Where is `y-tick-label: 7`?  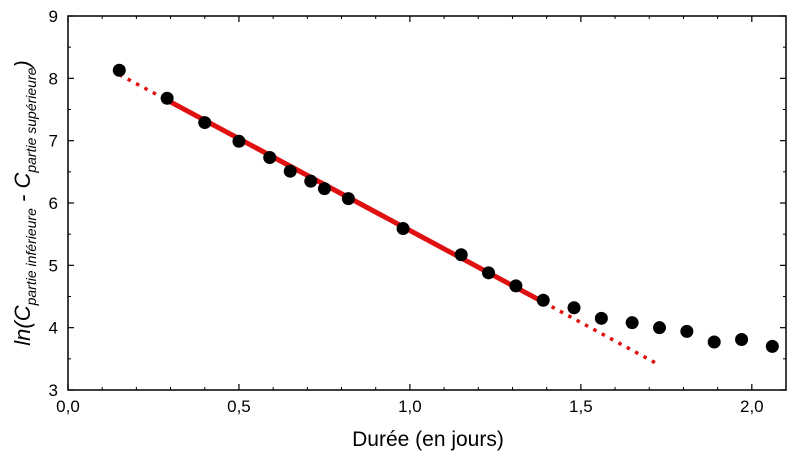 y-tick-label: 7 is located at coordinates (53, 141).